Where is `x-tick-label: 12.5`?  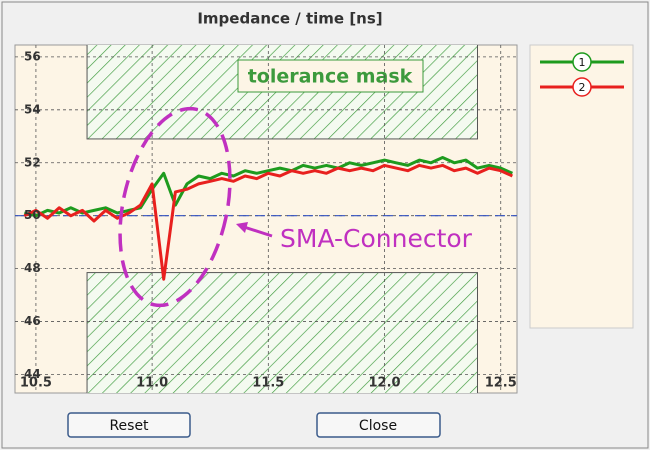
x-tick-label: 12.5 is located at coordinates (501, 383).